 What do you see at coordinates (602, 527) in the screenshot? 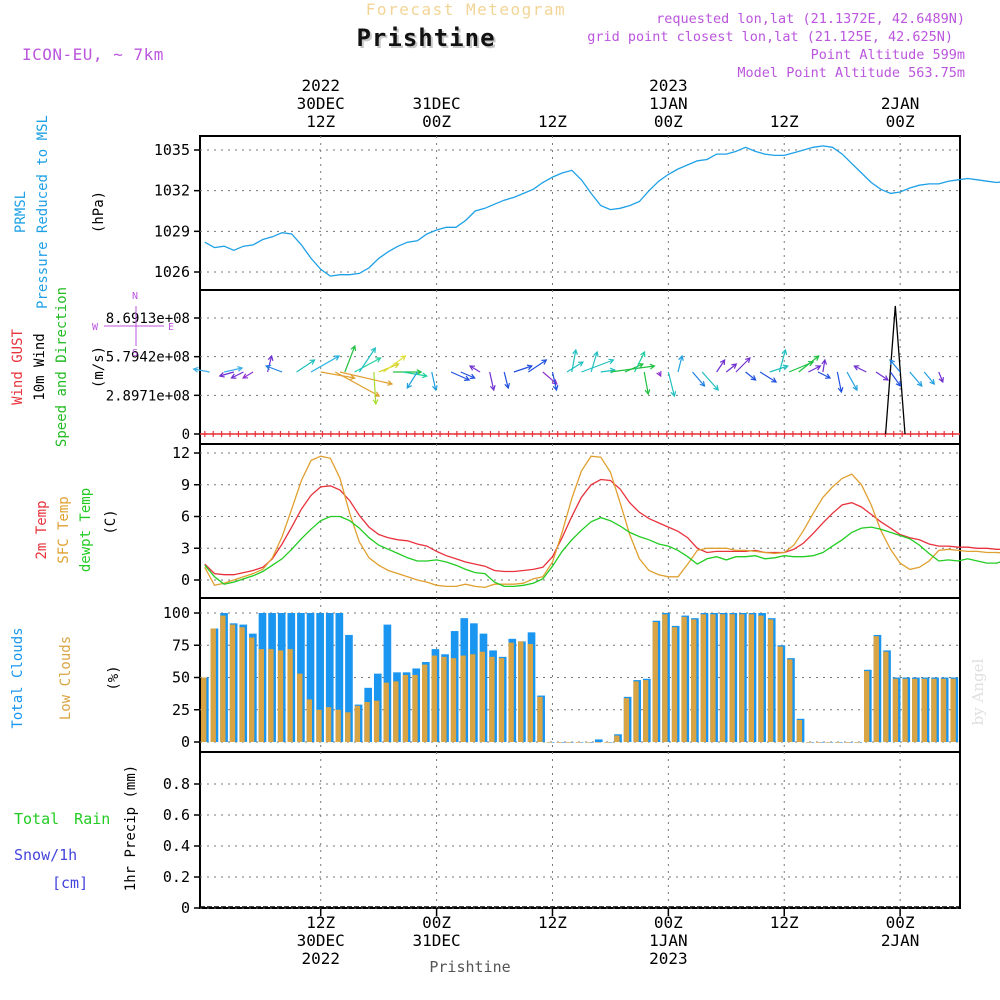
I see `temp-2m-line` at bounding box center [602, 527].